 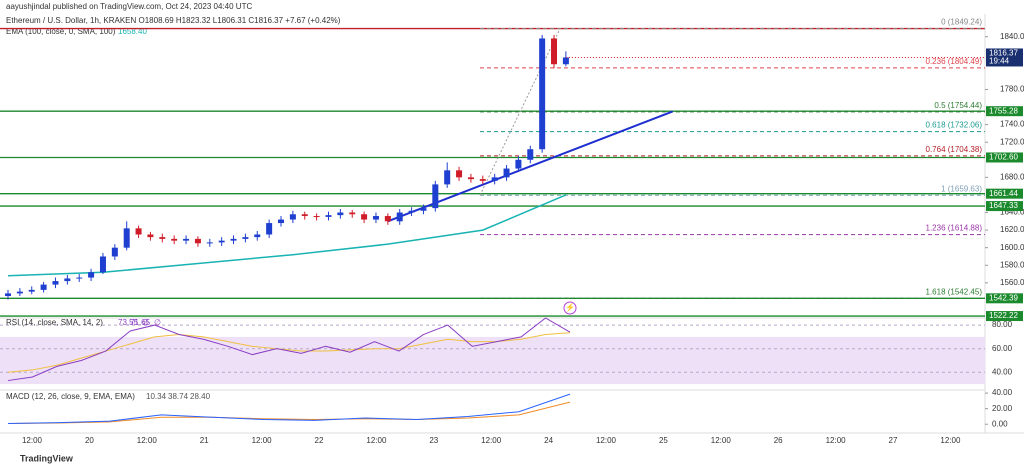 I want to click on level-price-label: 1702.60, so click(x=1003, y=157).